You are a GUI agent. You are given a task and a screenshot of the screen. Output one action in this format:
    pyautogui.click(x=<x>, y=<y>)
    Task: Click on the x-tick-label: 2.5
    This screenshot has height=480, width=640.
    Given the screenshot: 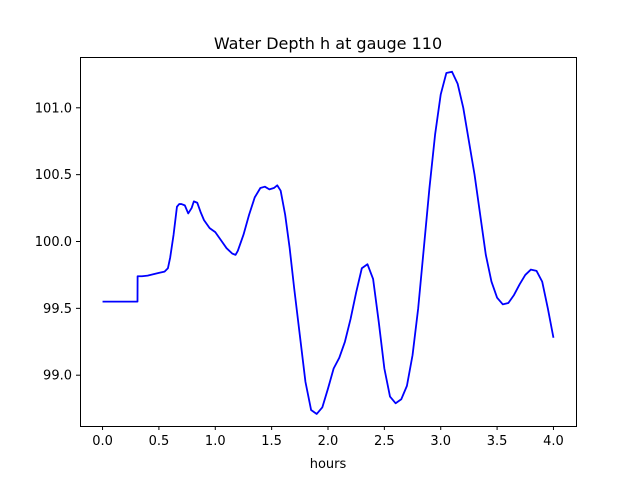 What is the action you would take?
    pyautogui.click(x=384, y=441)
    